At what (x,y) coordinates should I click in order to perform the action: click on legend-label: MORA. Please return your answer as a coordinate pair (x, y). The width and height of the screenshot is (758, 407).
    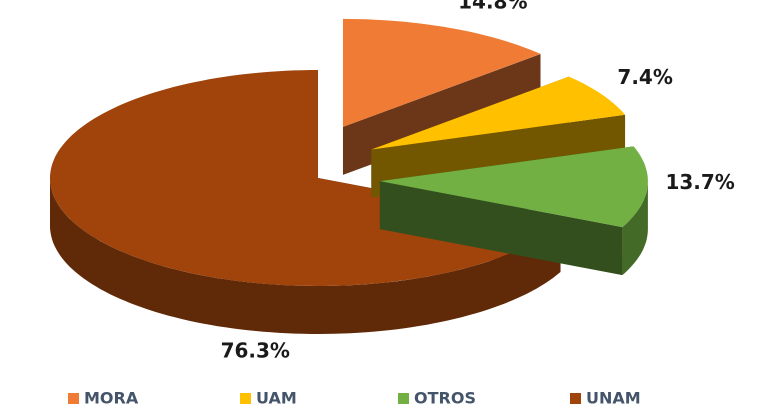
    Looking at the image, I should click on (111, 398).